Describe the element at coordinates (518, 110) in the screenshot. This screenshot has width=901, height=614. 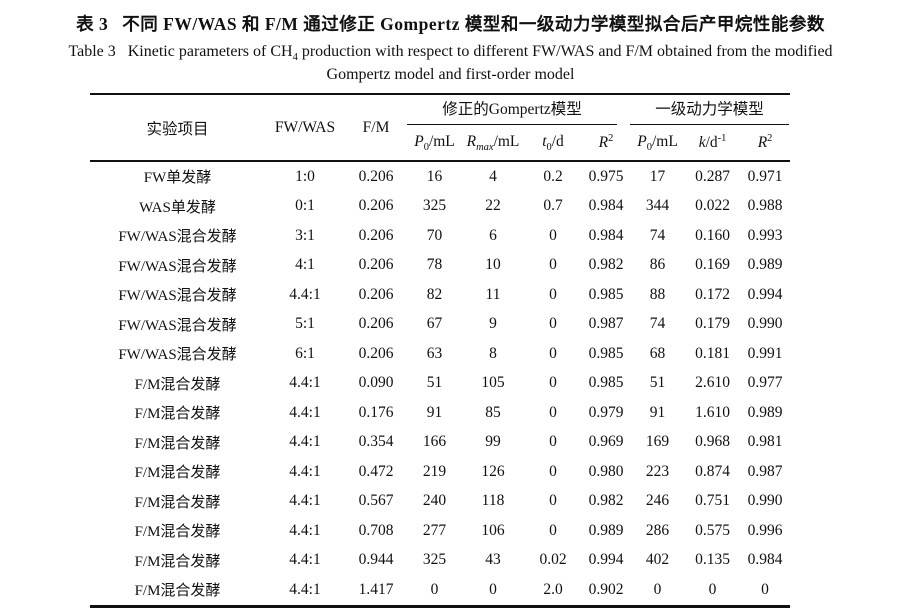
I see `group-header-gompertz: 修正的Gompertz模型` at that location.